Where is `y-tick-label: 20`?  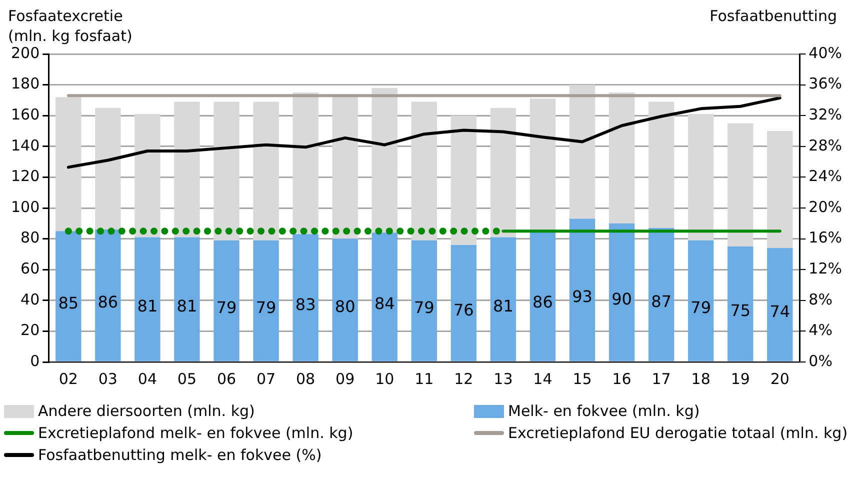 y-tick-label: 20 is located at coordinates (30, 330).